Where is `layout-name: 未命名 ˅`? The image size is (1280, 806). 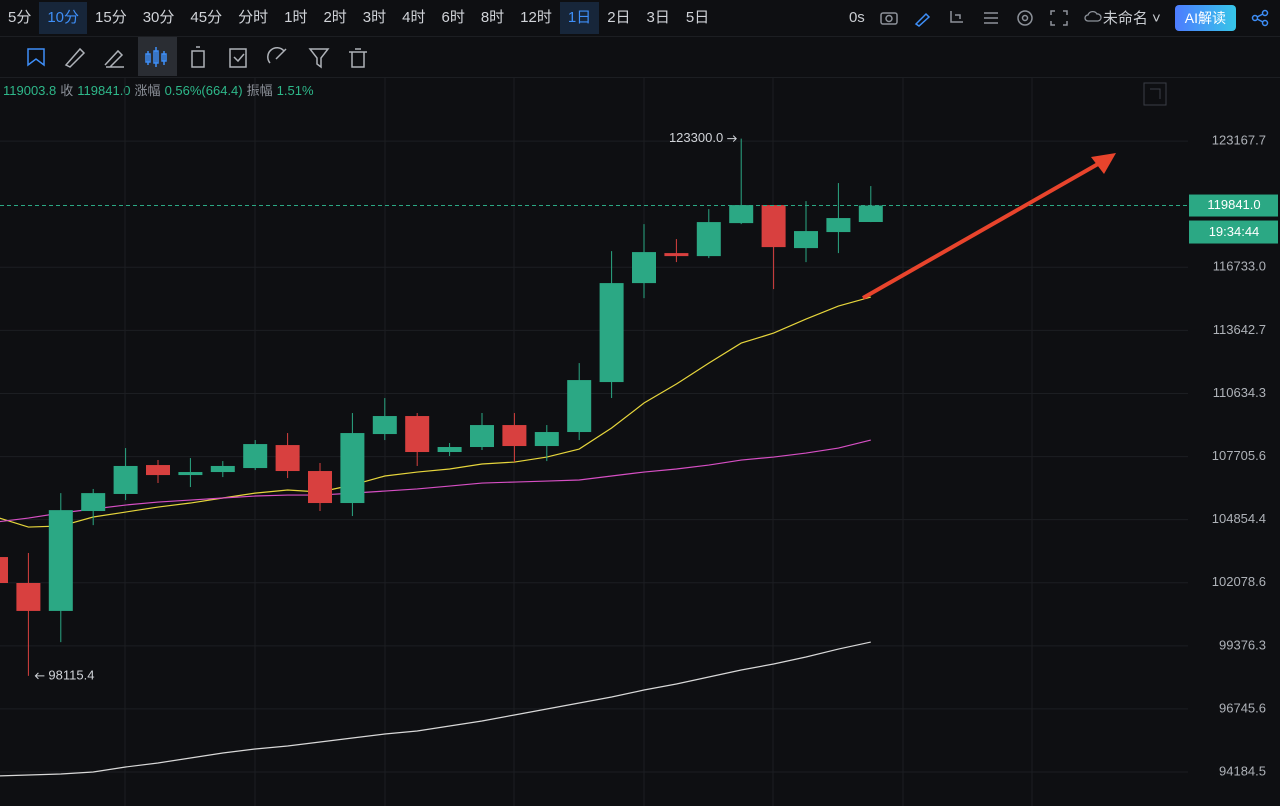 layout-name: 未命名 ˅ is located at coordinates (1122, 17).